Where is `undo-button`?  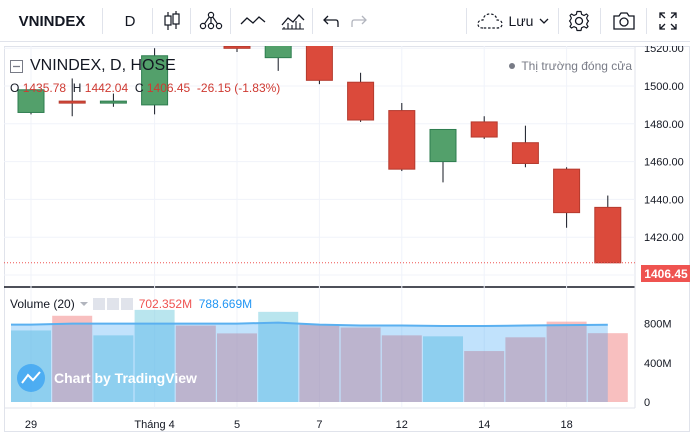 undo-button is located at coordinates (330, 21).